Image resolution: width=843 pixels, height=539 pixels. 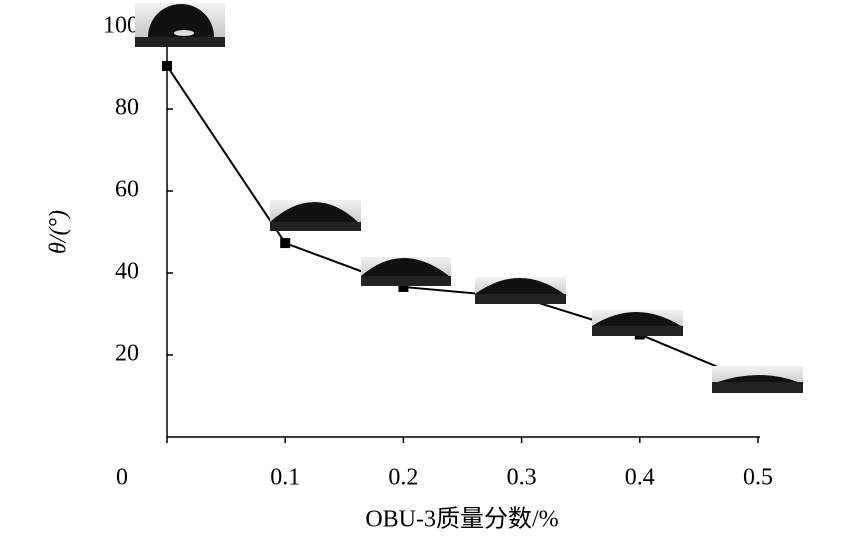 I want to click on x-tick-label: 0.5, so click(x=758, y=478).